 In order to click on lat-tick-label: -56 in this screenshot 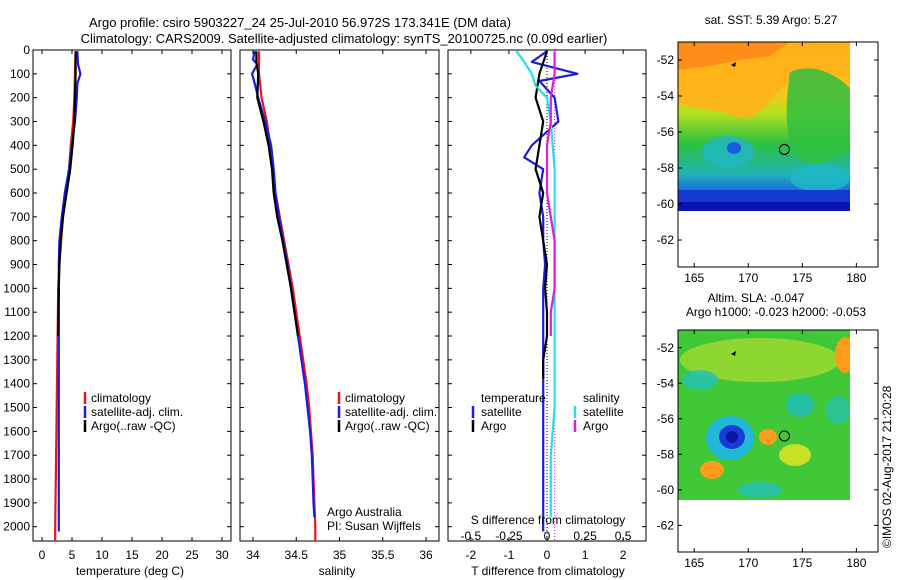, I will do `click(666, 132)`.